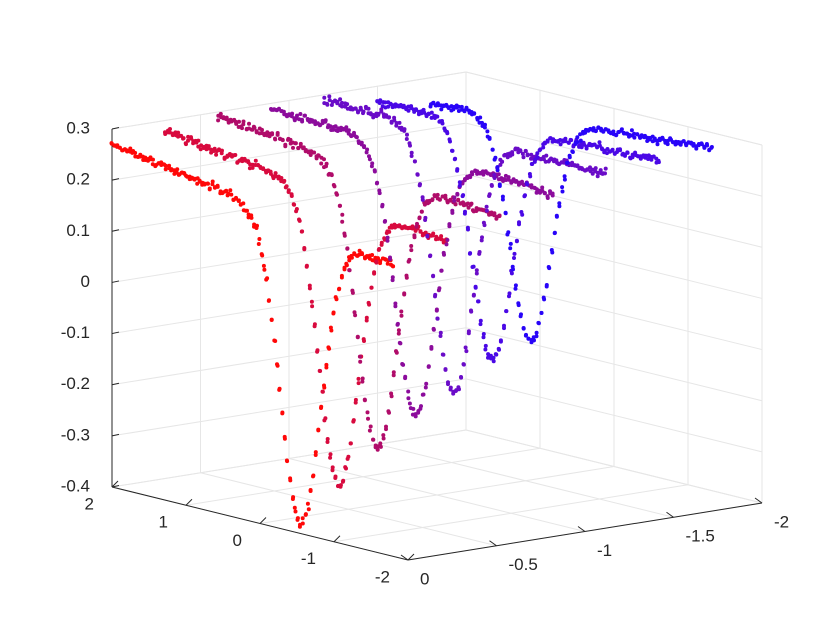 This screenshot has width=840, height=630. What do you see at coordinates (614, 108) in the screenshot?
I see `wall-edge` at bounding box center [614, 108].